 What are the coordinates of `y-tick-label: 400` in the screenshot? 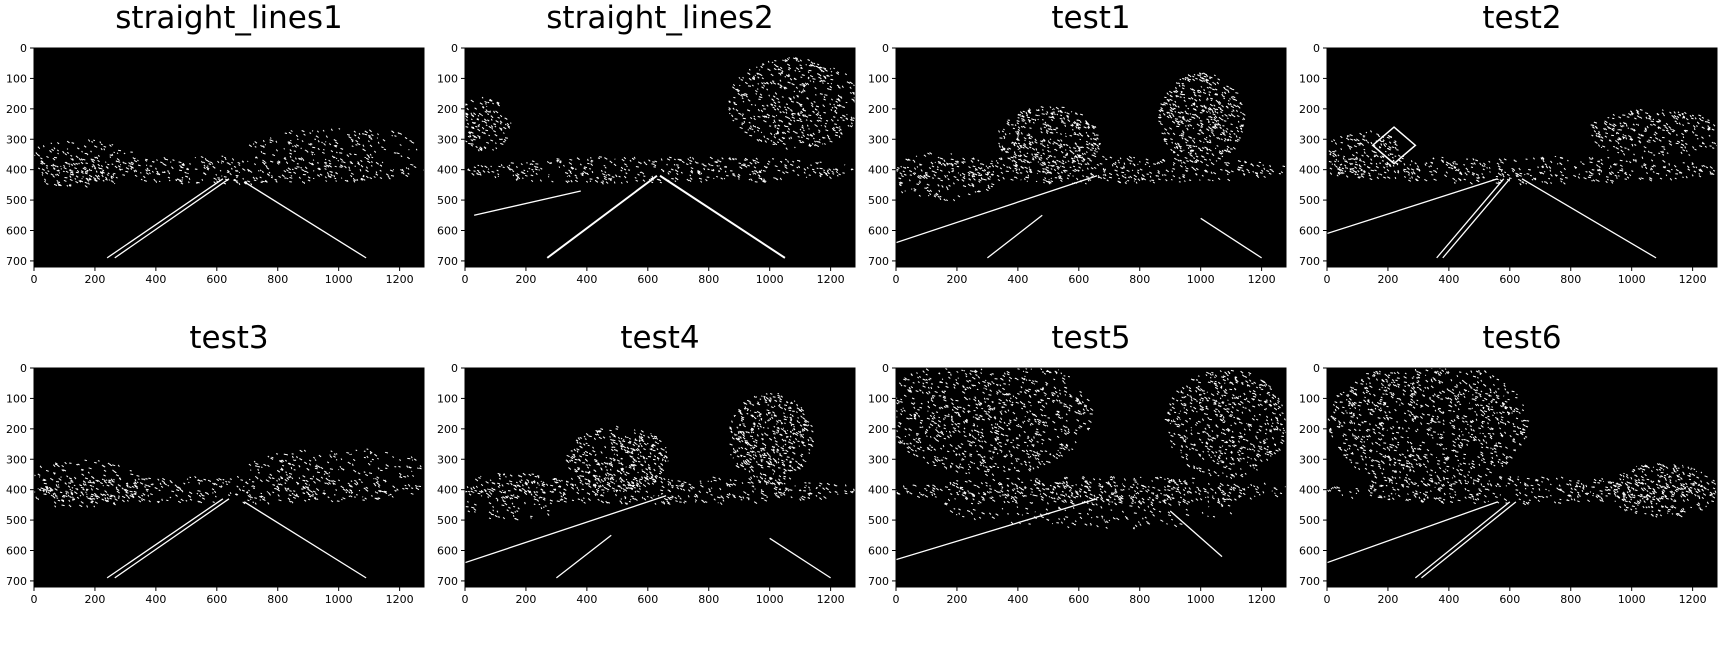 It's located at (878, 490).